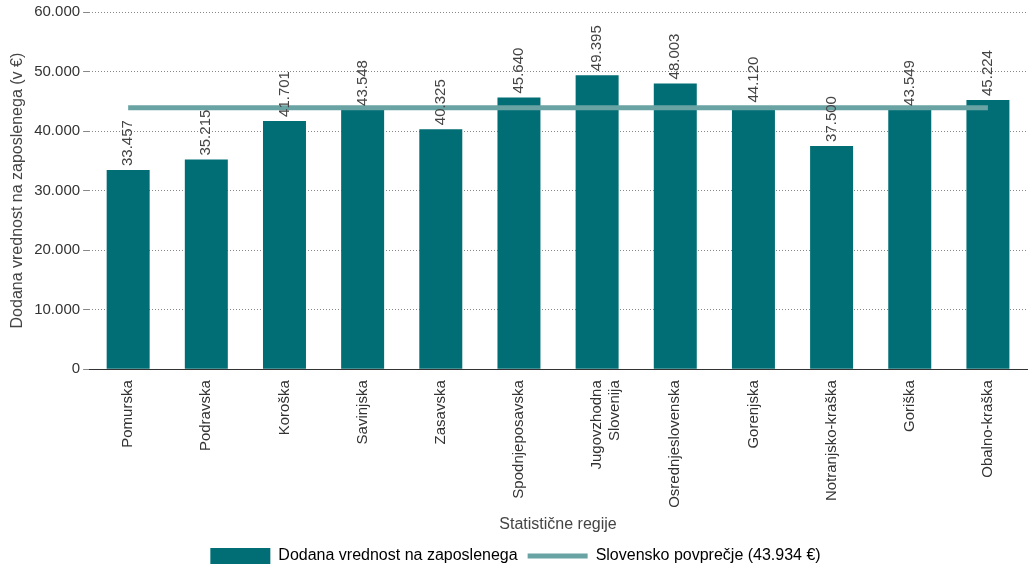 The width and height of the screenshot is (1031, 574). What do you see at coordinates (361, 83) in the screenshot?
I see `data-label: 43.548` at bounding box center [361, 83].